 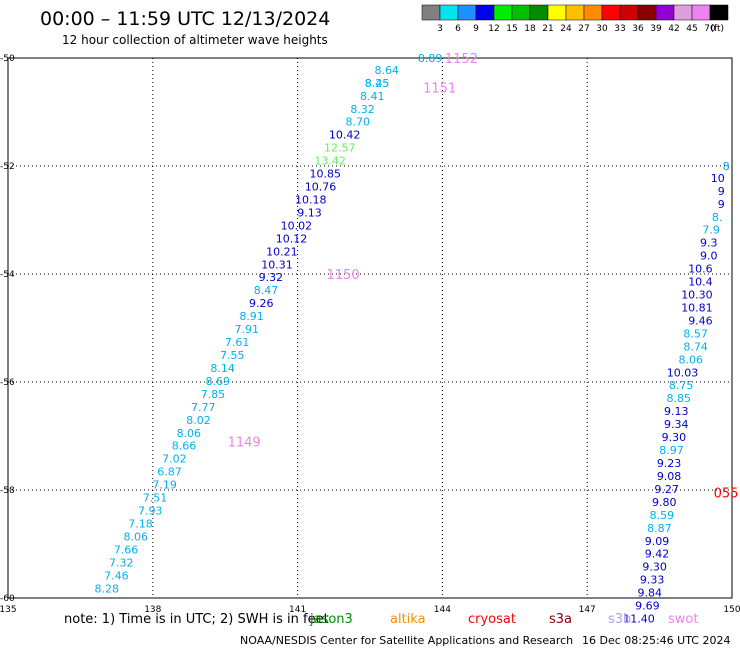 I want to click on wave-height-point: 10.21, so click(x=282, y=251).